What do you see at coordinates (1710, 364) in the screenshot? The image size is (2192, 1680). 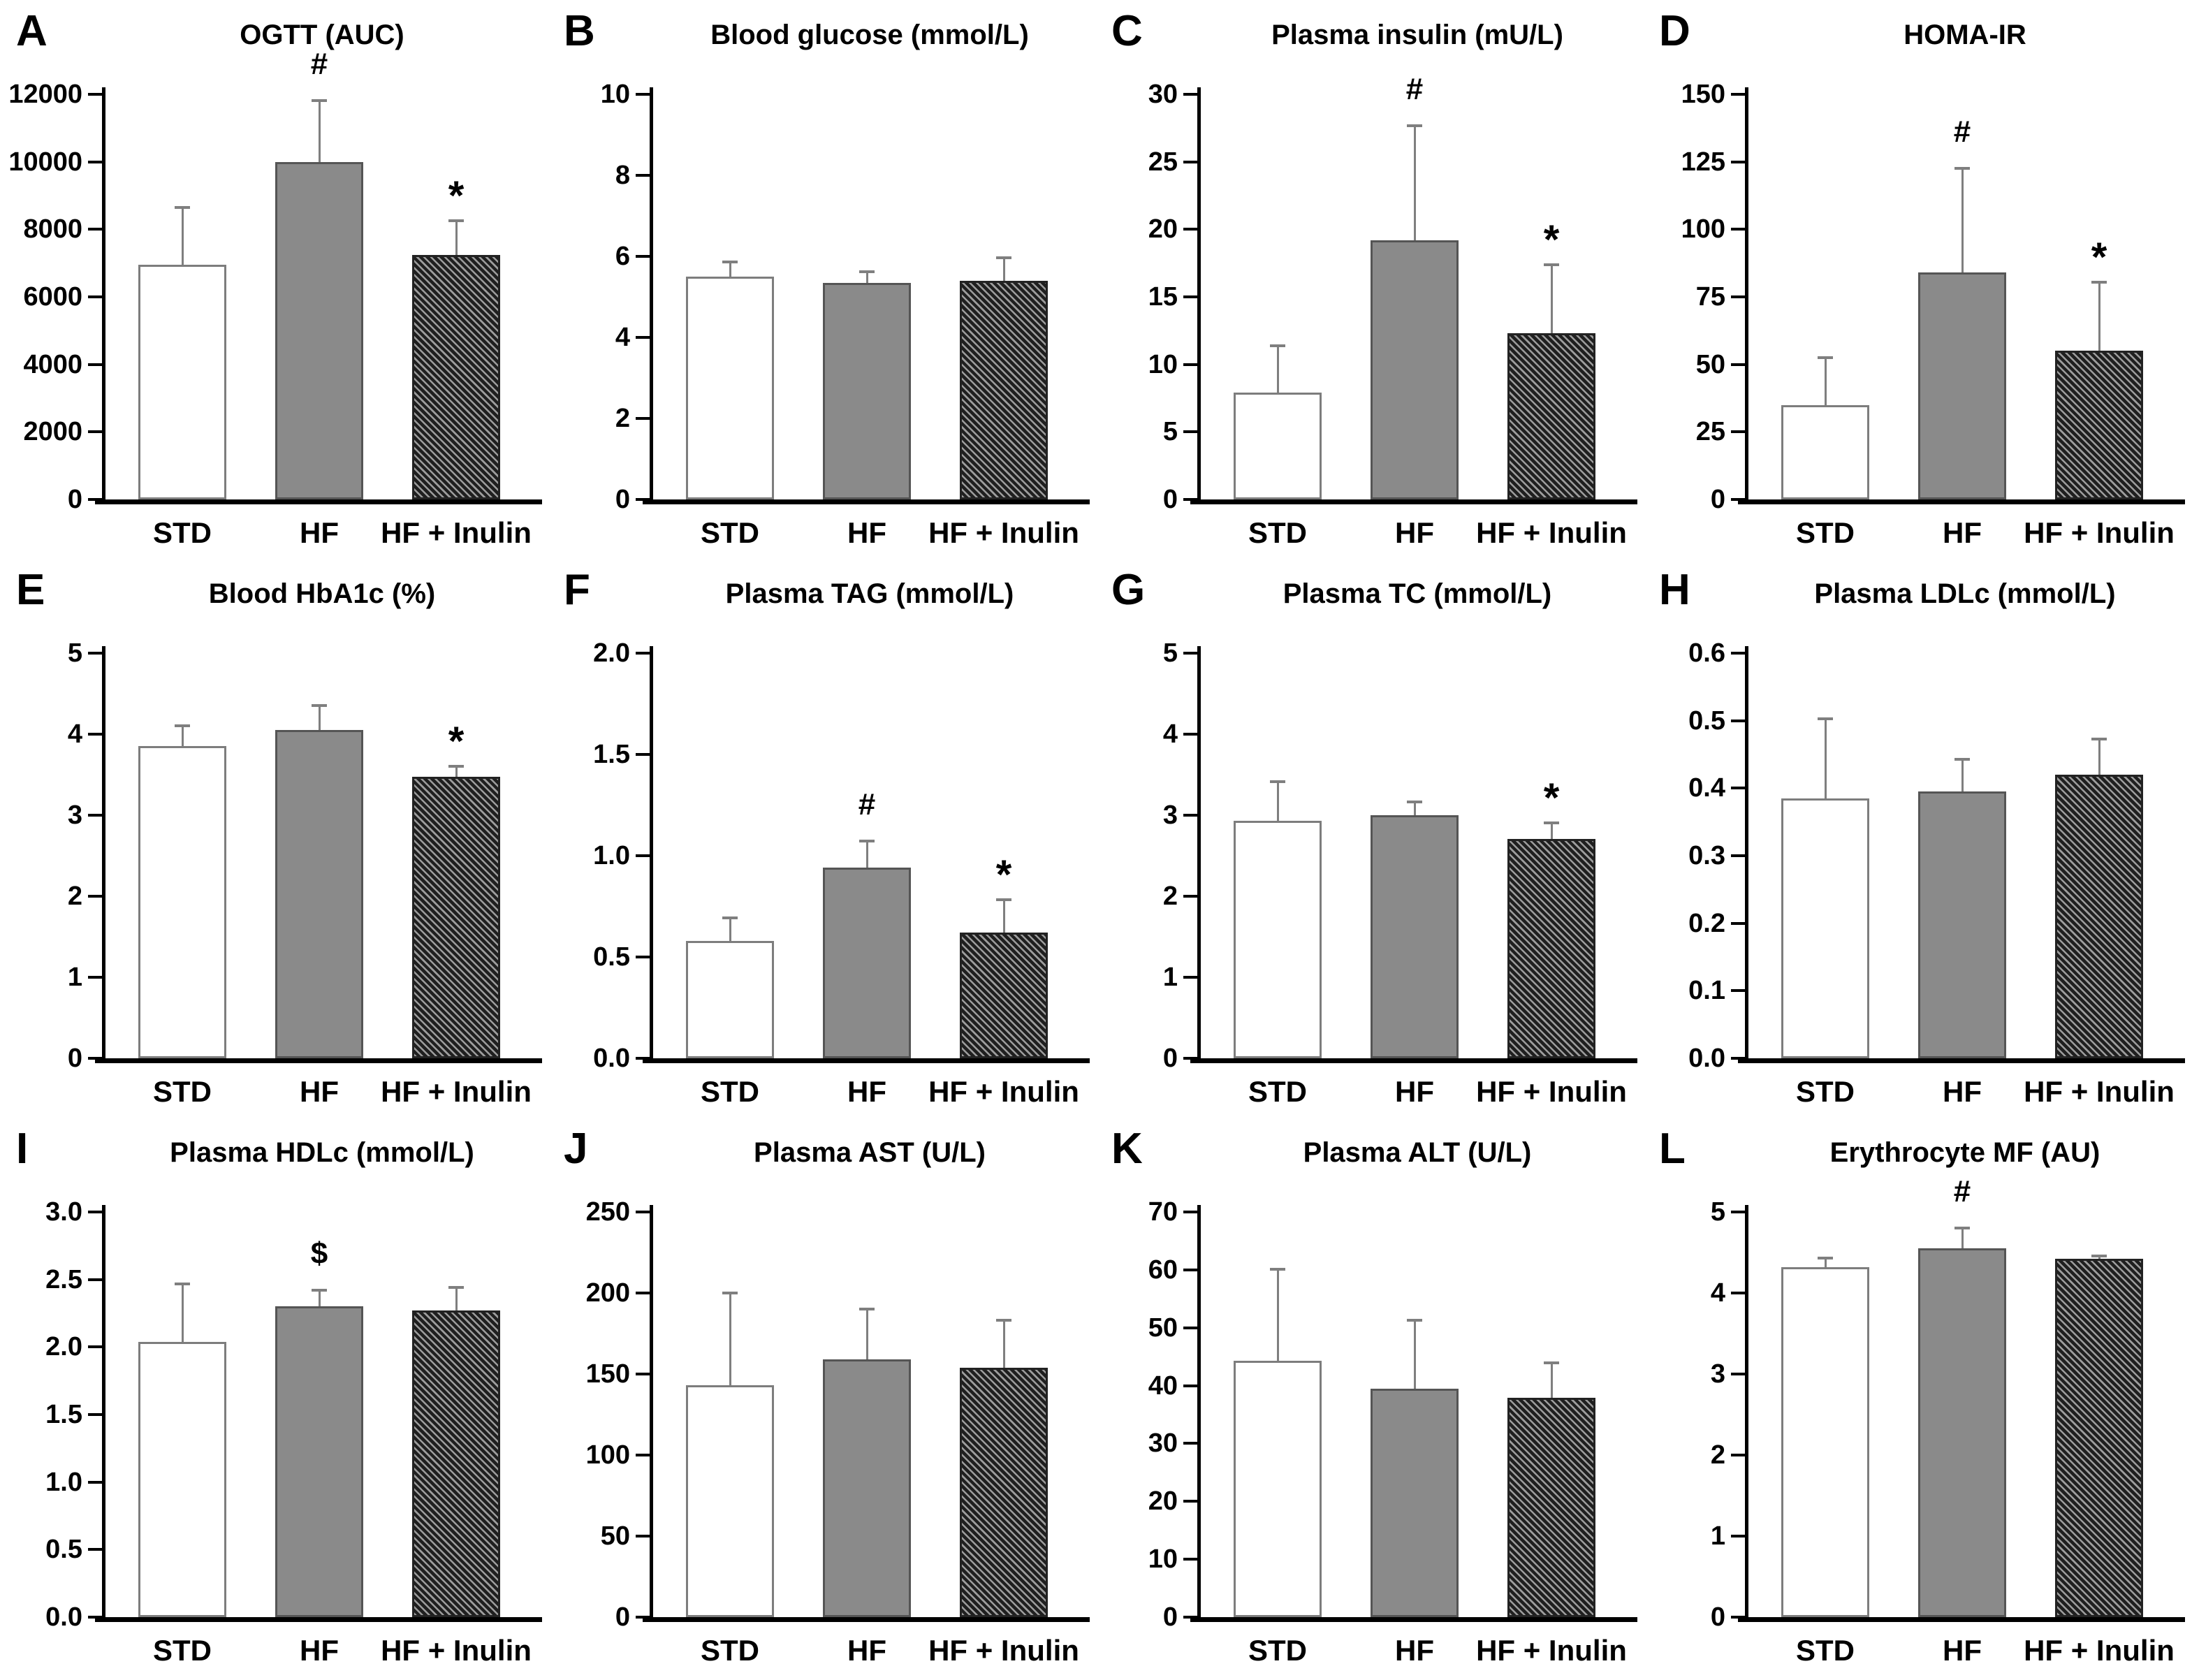 I see `y-tick-label: 50` at bounding box center [1710, 364].